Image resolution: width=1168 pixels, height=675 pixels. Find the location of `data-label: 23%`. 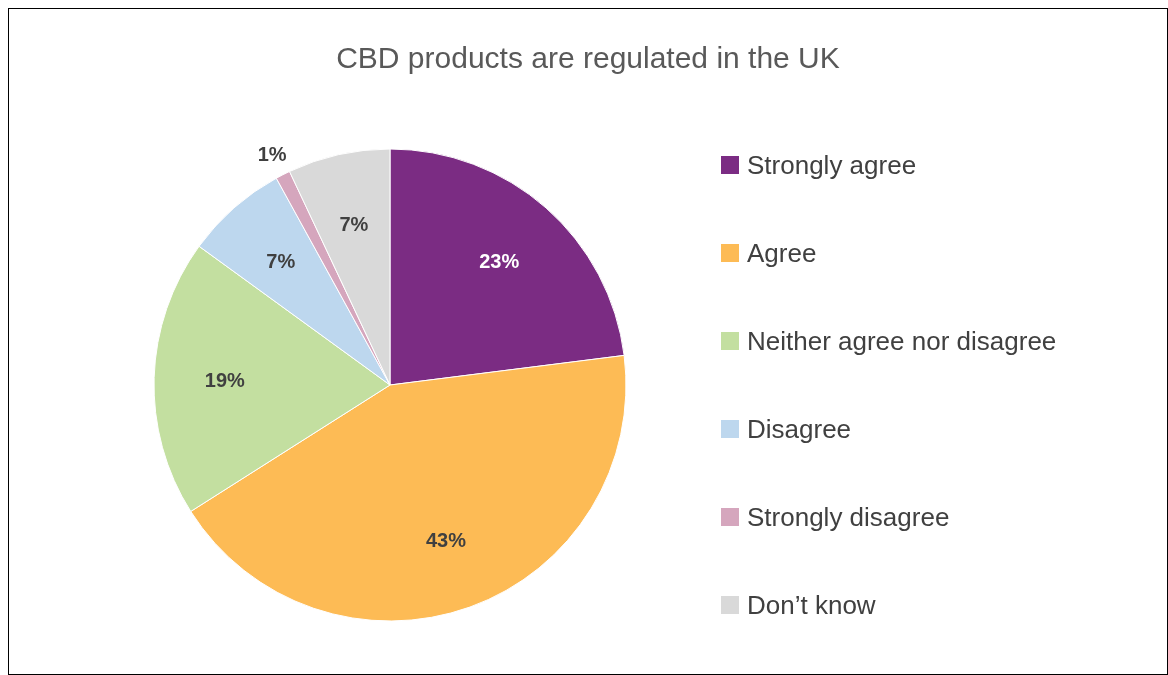

data-label: 23% is located at coordinates (499, 261).